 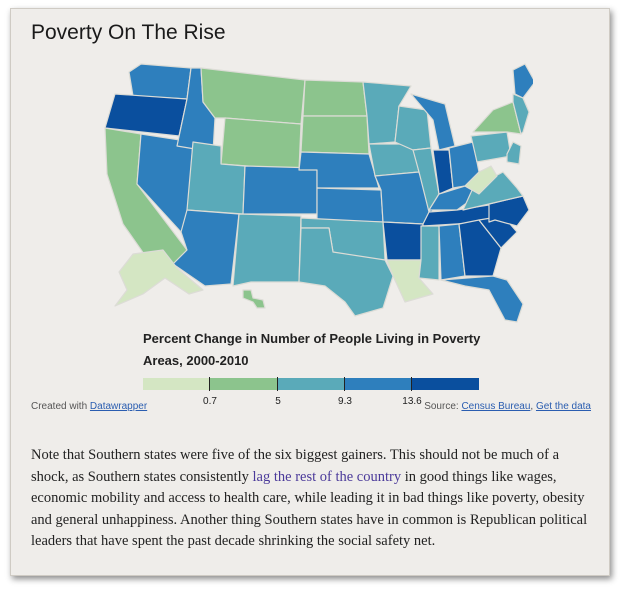 What do you see at coordinates (412, 401) in the screenshot?
I see `legend-tick-label: 13.6` at bounding box center [412, 401].